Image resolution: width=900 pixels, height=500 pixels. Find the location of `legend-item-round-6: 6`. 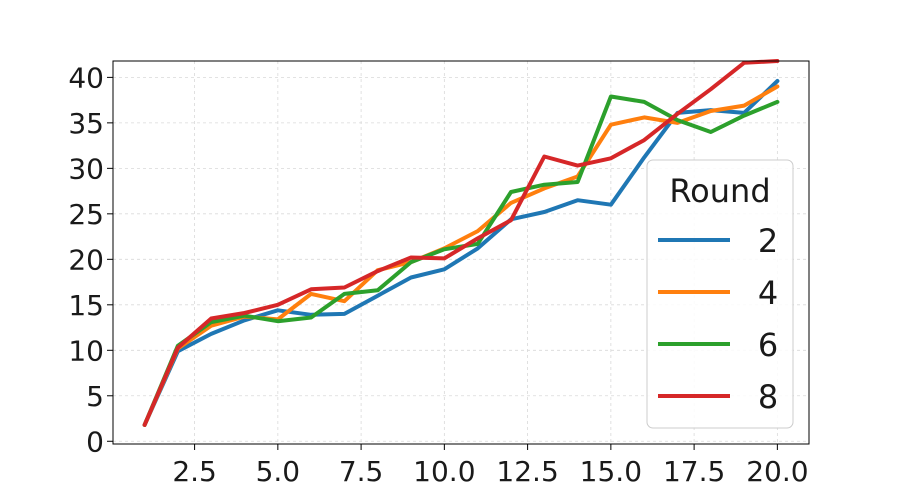

legend-item-round-6: 6 is located at coordinates (718, 345).